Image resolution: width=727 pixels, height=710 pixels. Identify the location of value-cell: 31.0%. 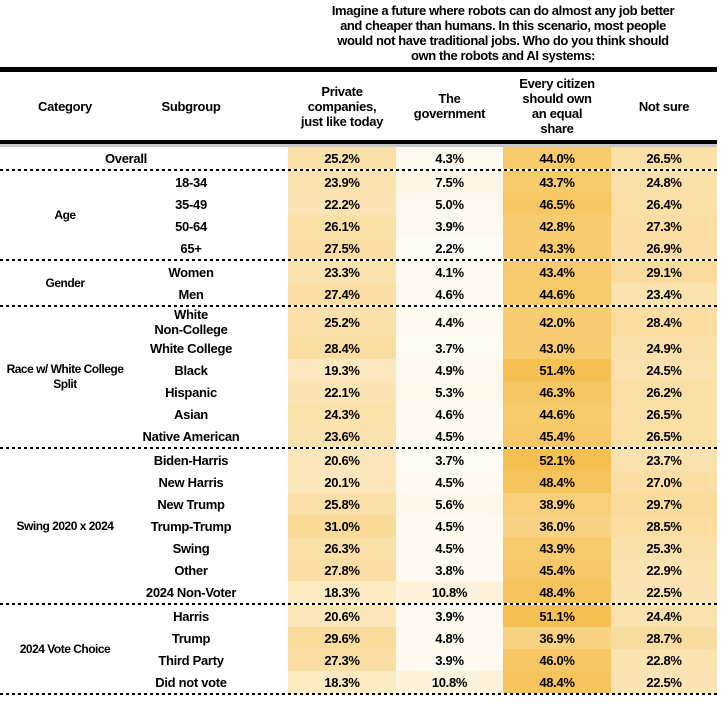
(342, 526).